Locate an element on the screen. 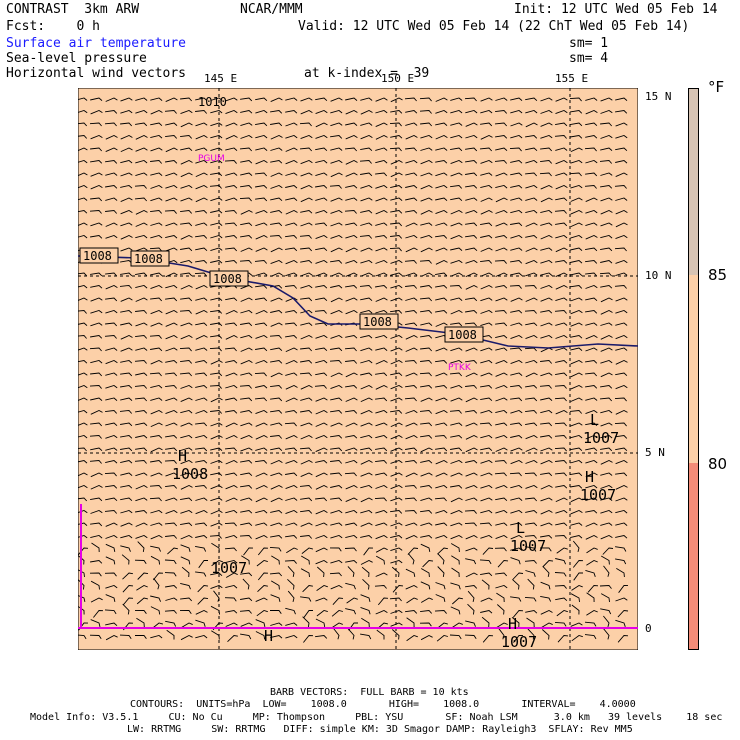  svg-text: 1008 is located at coordinates (97, 256).